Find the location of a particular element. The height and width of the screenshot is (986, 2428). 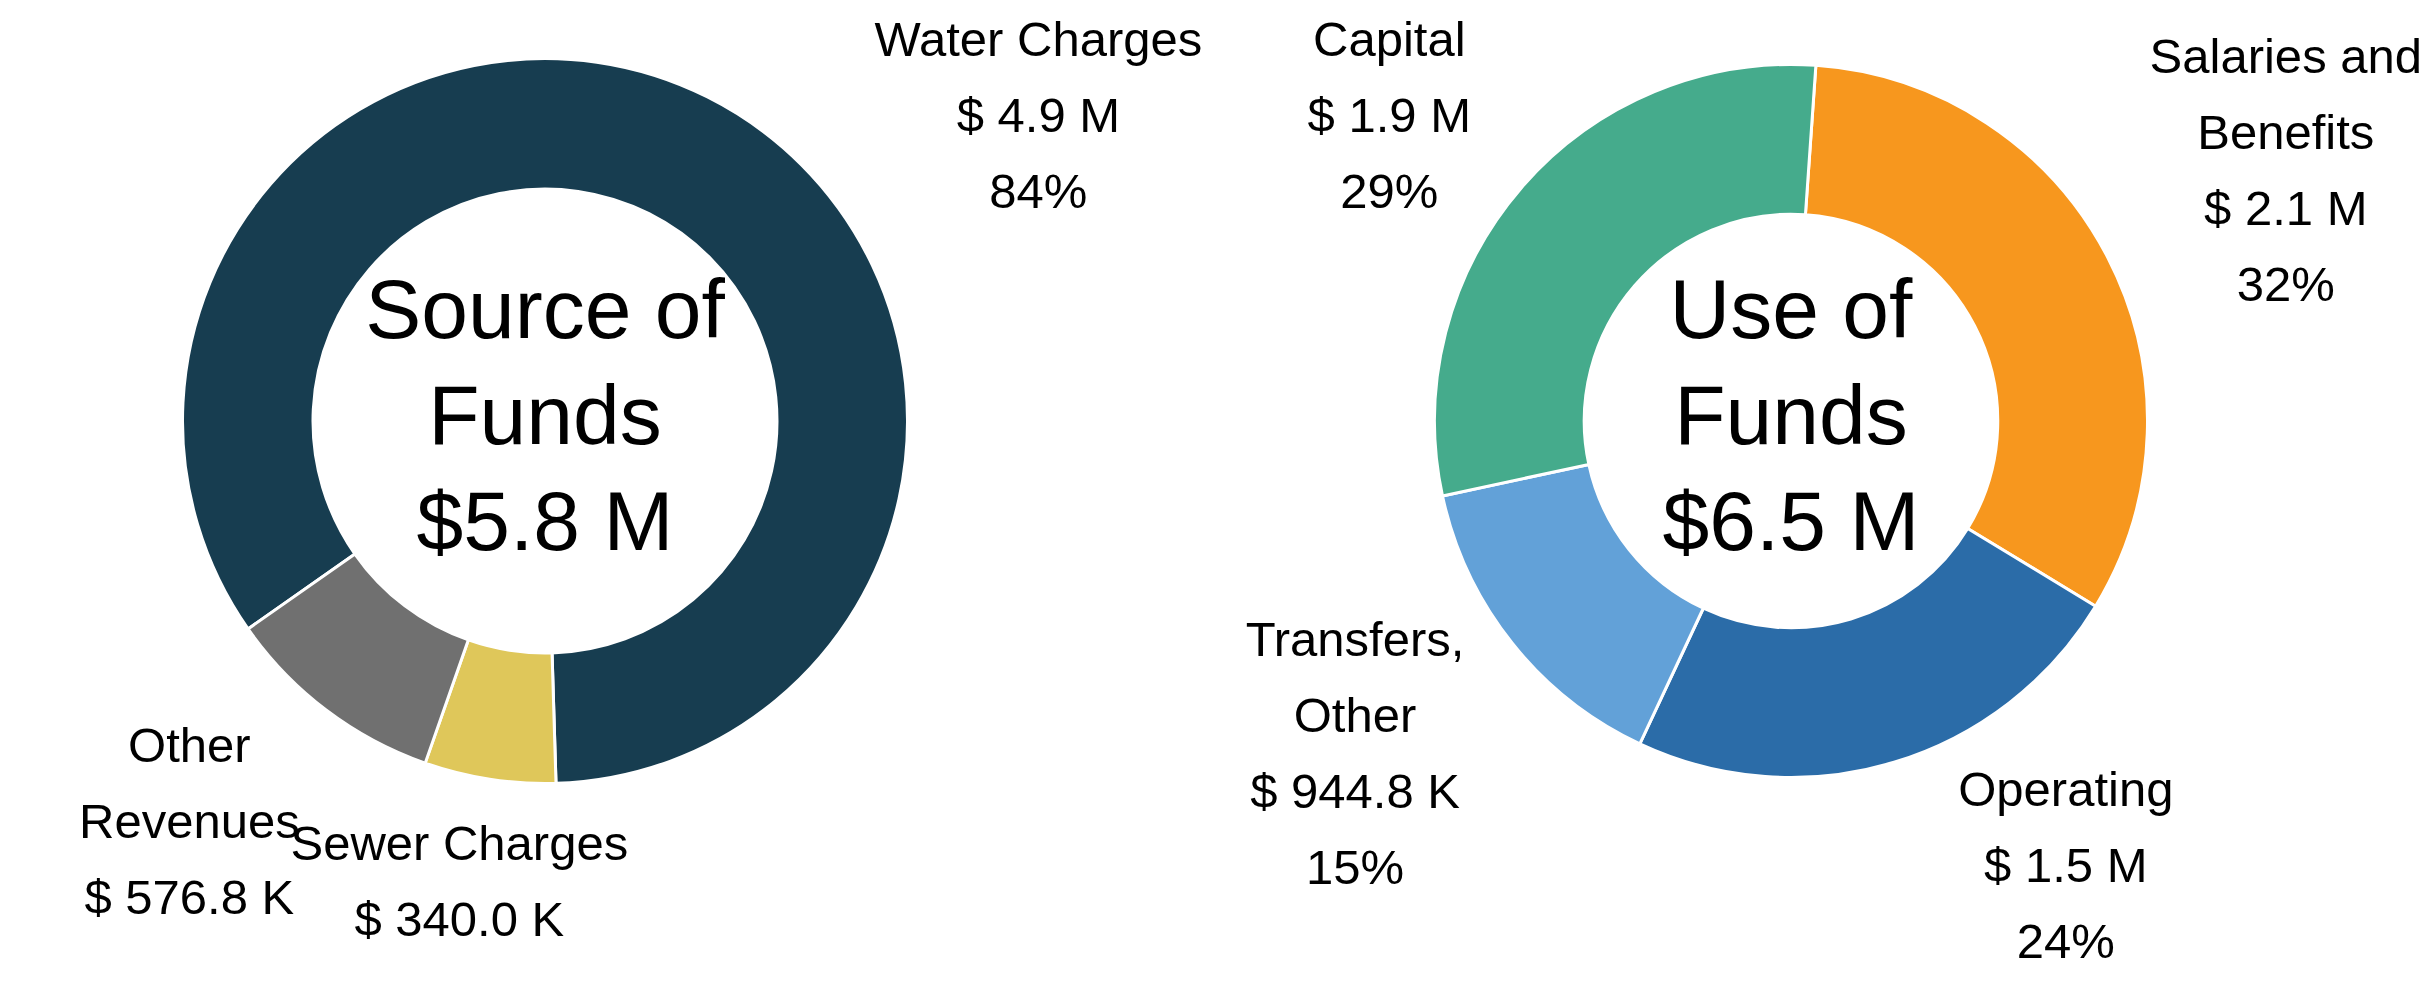

slice-label: Water Charges is located at coordinates (1038, 38).